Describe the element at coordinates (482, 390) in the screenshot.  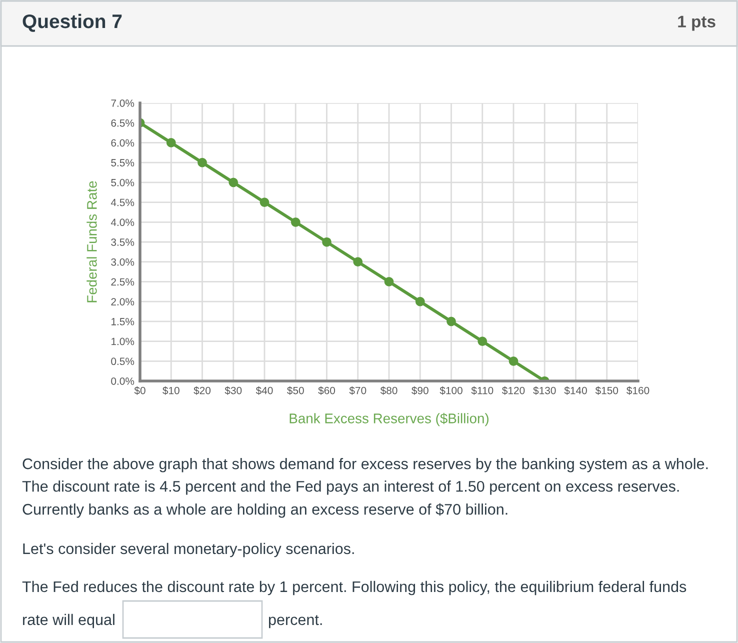
I see `x-tick-label: $110` at that location.